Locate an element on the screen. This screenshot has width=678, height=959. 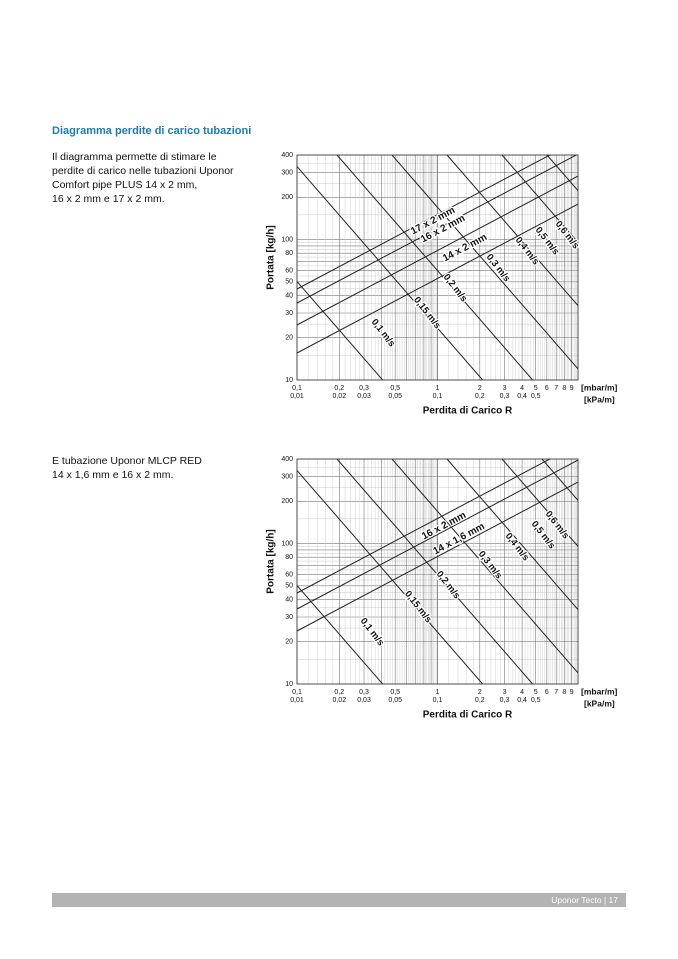
footer-text: Uponor Tecto | 17 is located at coordinates (584, 900).